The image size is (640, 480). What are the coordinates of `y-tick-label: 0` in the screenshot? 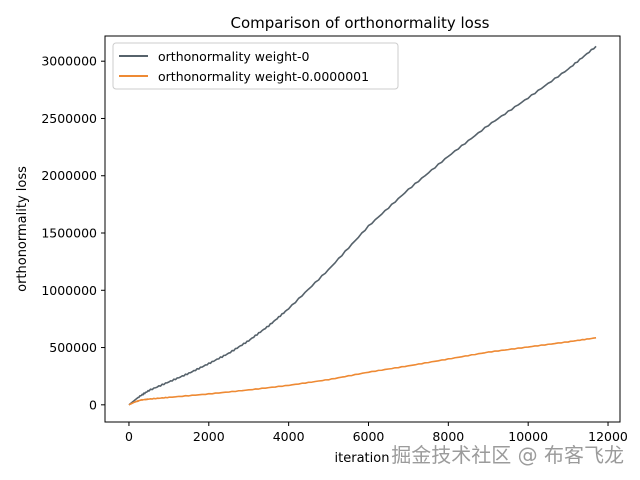 It's located at (93, 404).